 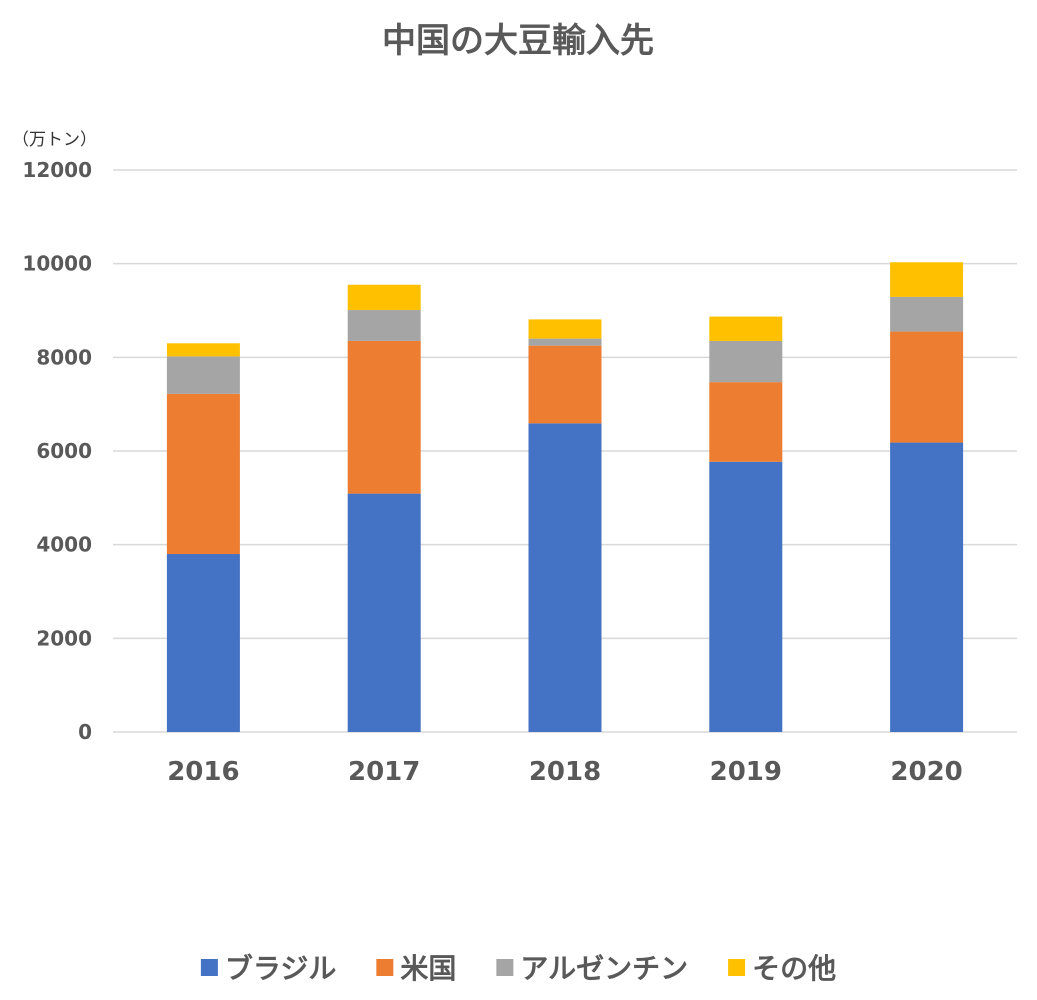 I want to click on legend-item: アルゼンチン, so click(x=592, y=968).